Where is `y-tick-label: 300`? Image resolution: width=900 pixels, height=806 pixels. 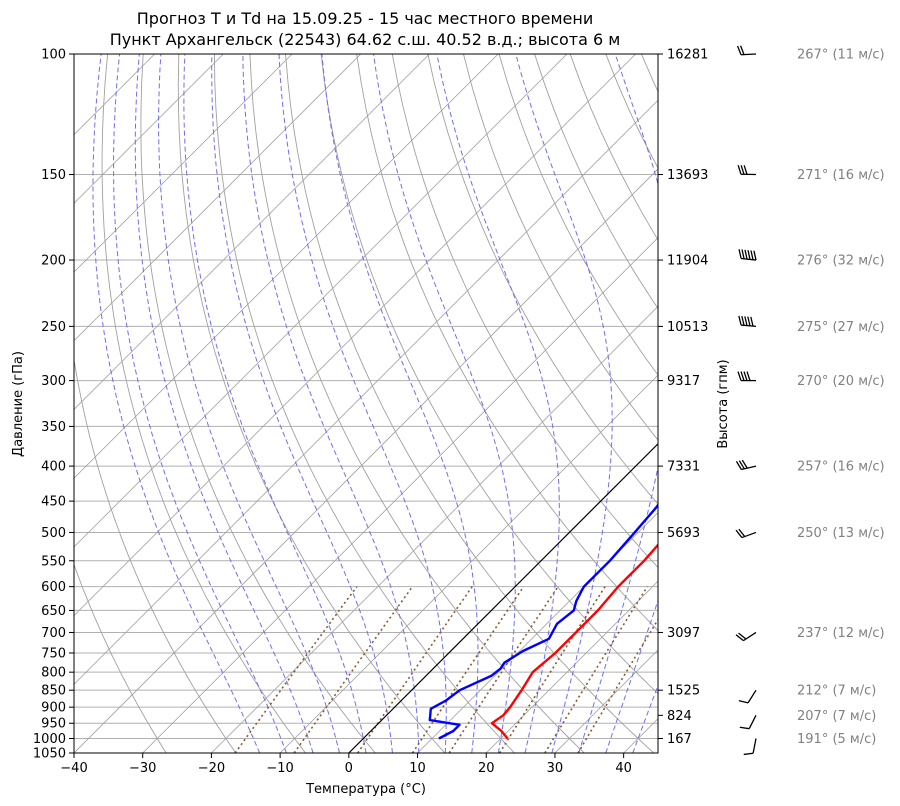 y-tick-label: 300 is located at coordinates (53, 381).